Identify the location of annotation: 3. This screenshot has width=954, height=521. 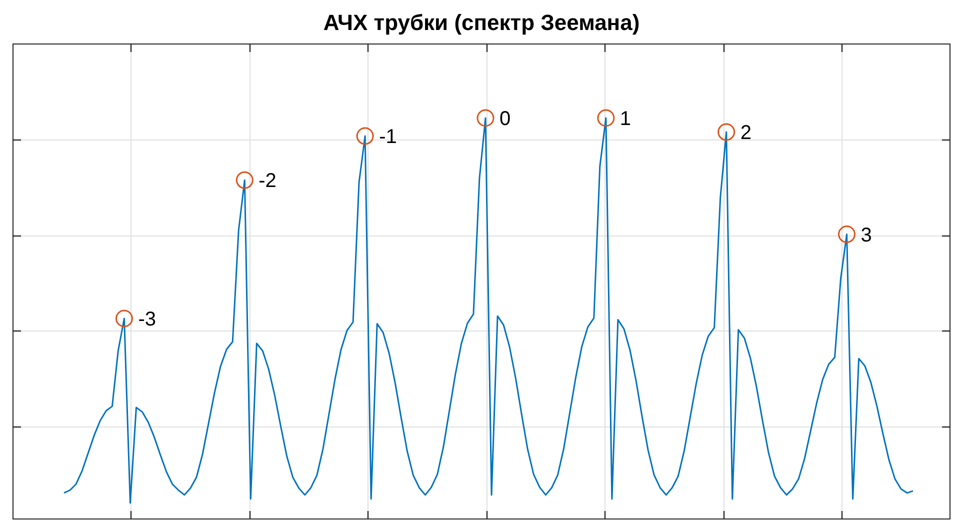
(866, 235).